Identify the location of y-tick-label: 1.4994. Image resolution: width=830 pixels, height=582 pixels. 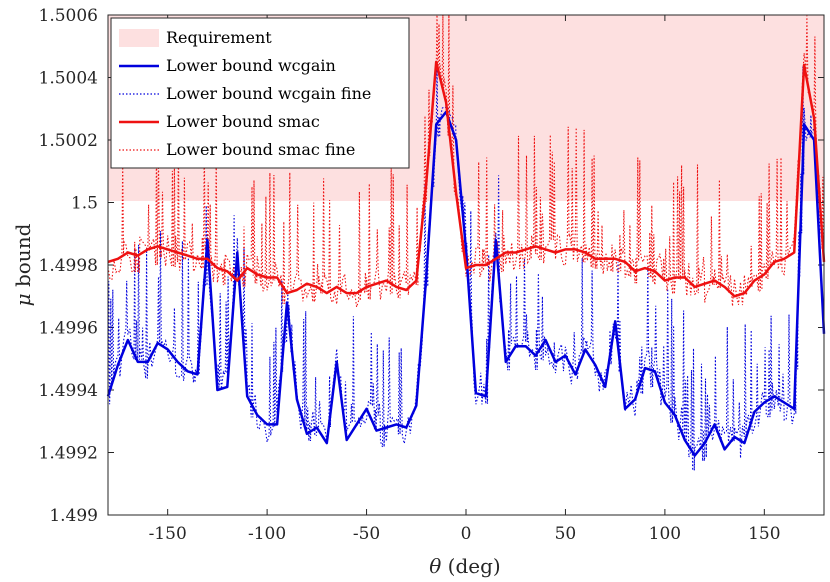
(68, 391).